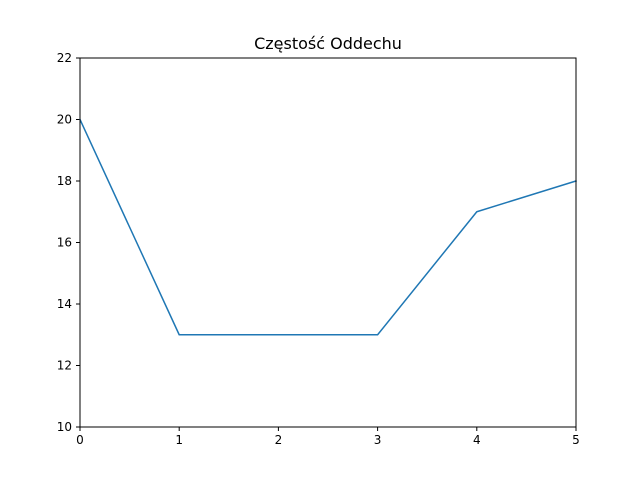 The image size is (640, 480). Describe the element at coordinates (64, 58) in the screenshot. I see `y-tick-label: 22` at that location.